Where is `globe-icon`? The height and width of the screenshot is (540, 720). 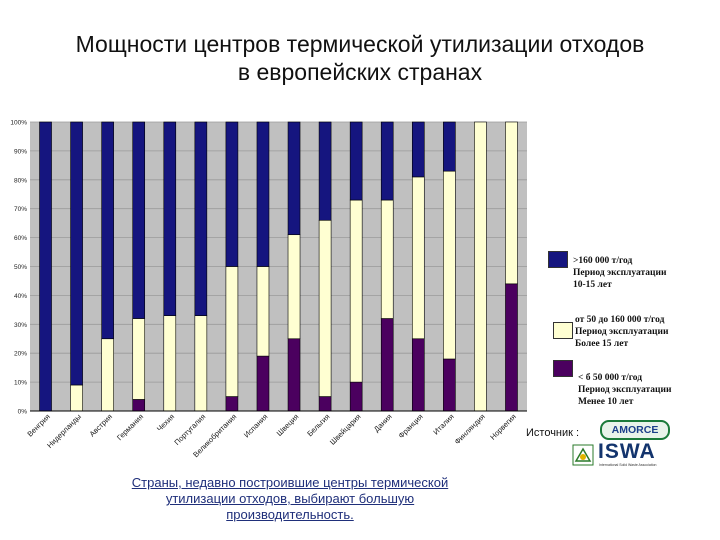
globe-icon is located at coordinates (583, 455).